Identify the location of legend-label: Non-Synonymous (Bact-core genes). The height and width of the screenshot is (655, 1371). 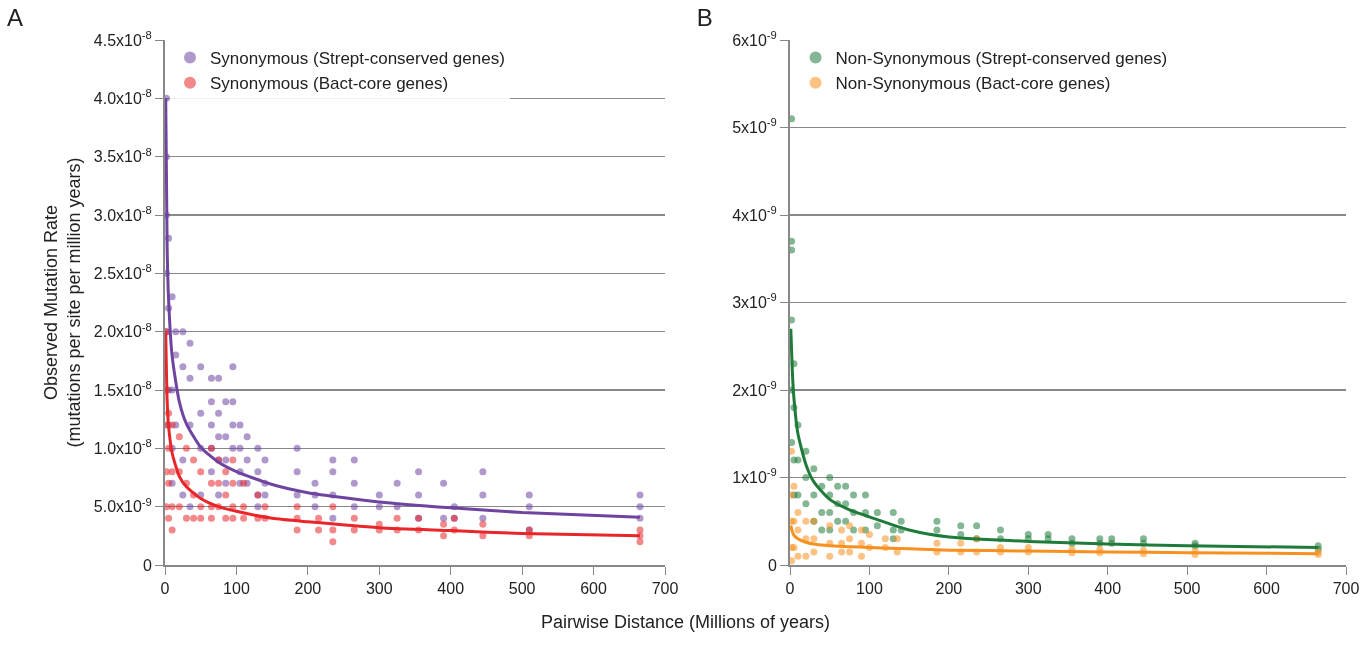
(973, 84).